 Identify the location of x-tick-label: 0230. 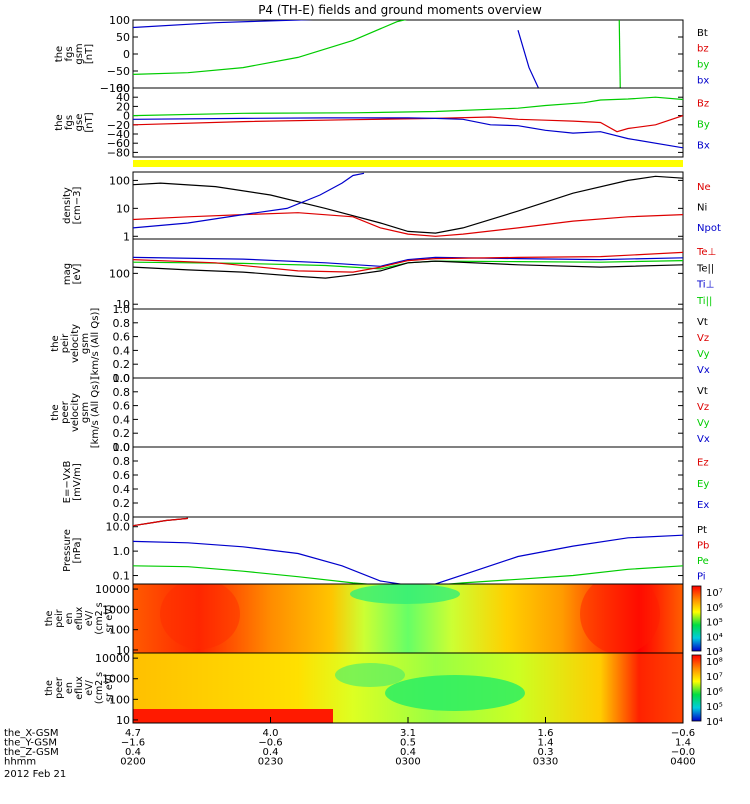
(270, 762).